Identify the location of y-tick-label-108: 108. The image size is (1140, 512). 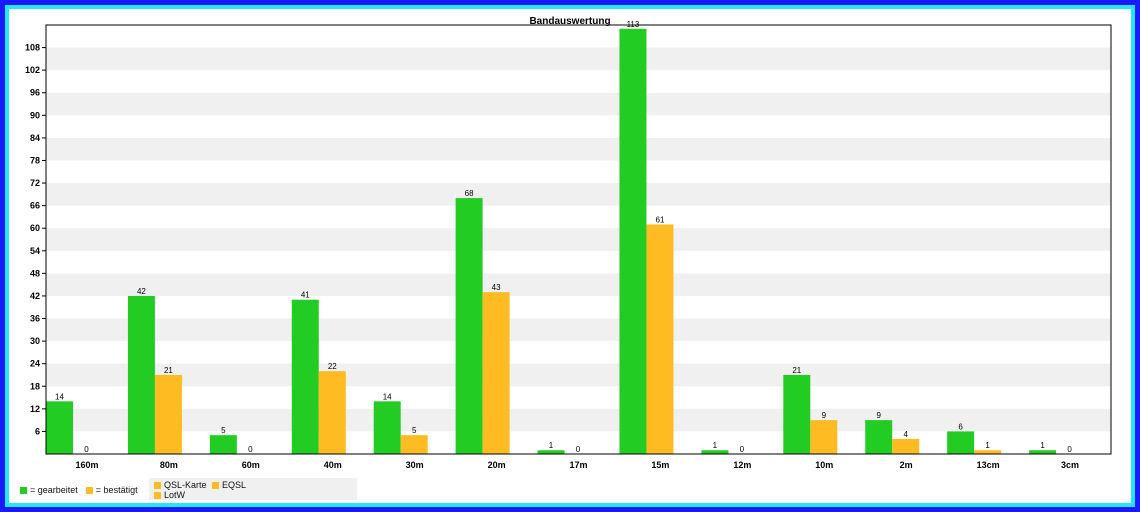
(32, 48).